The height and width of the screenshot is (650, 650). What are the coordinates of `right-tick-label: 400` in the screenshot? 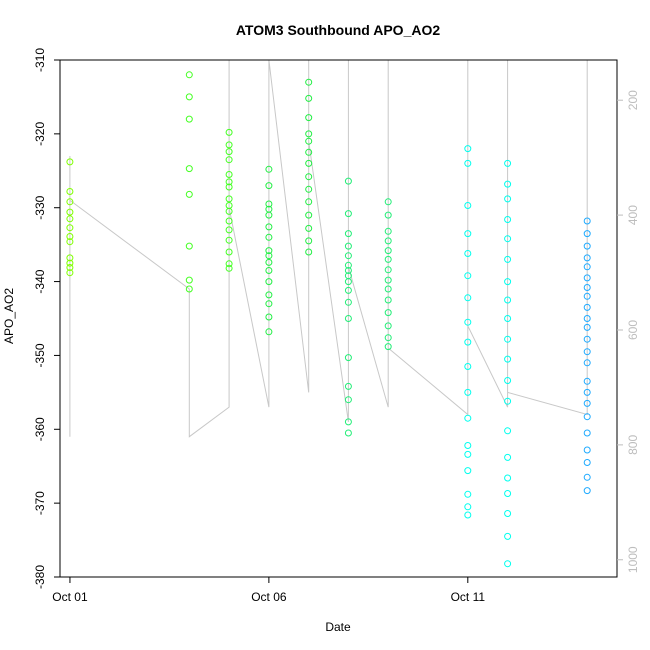 It's located at (633, 215).